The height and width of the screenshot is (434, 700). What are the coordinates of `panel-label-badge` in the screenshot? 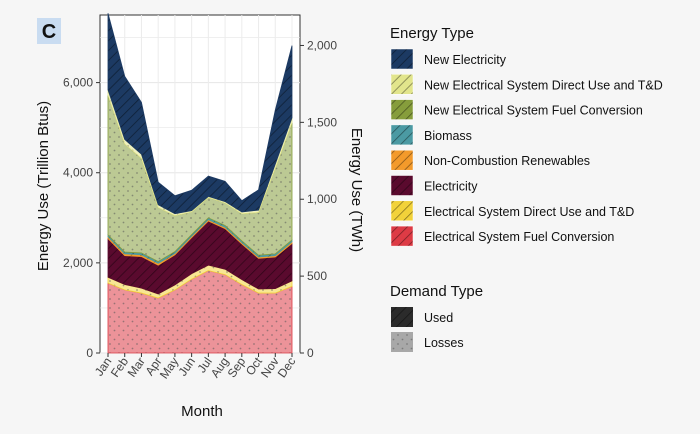 It's located at (49, 31).